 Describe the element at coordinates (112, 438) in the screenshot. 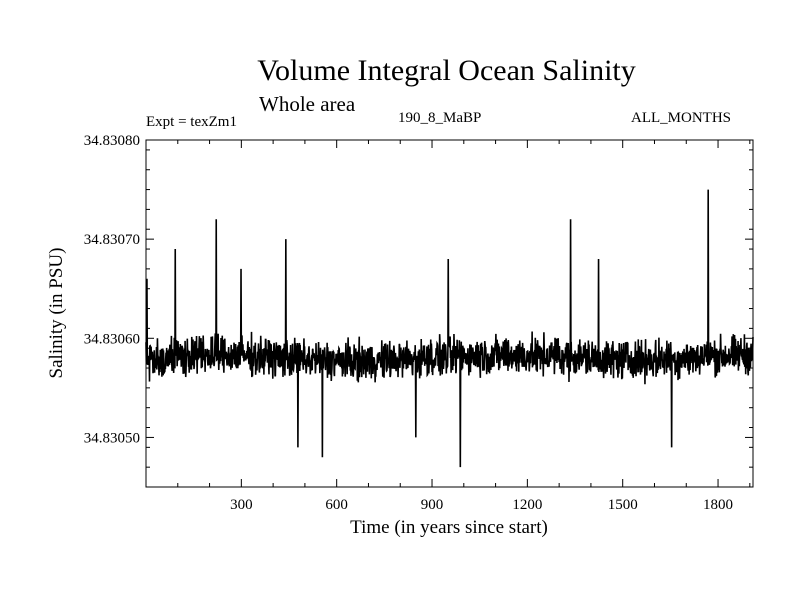

I see `y-tick-label: 34.83050` at that location.